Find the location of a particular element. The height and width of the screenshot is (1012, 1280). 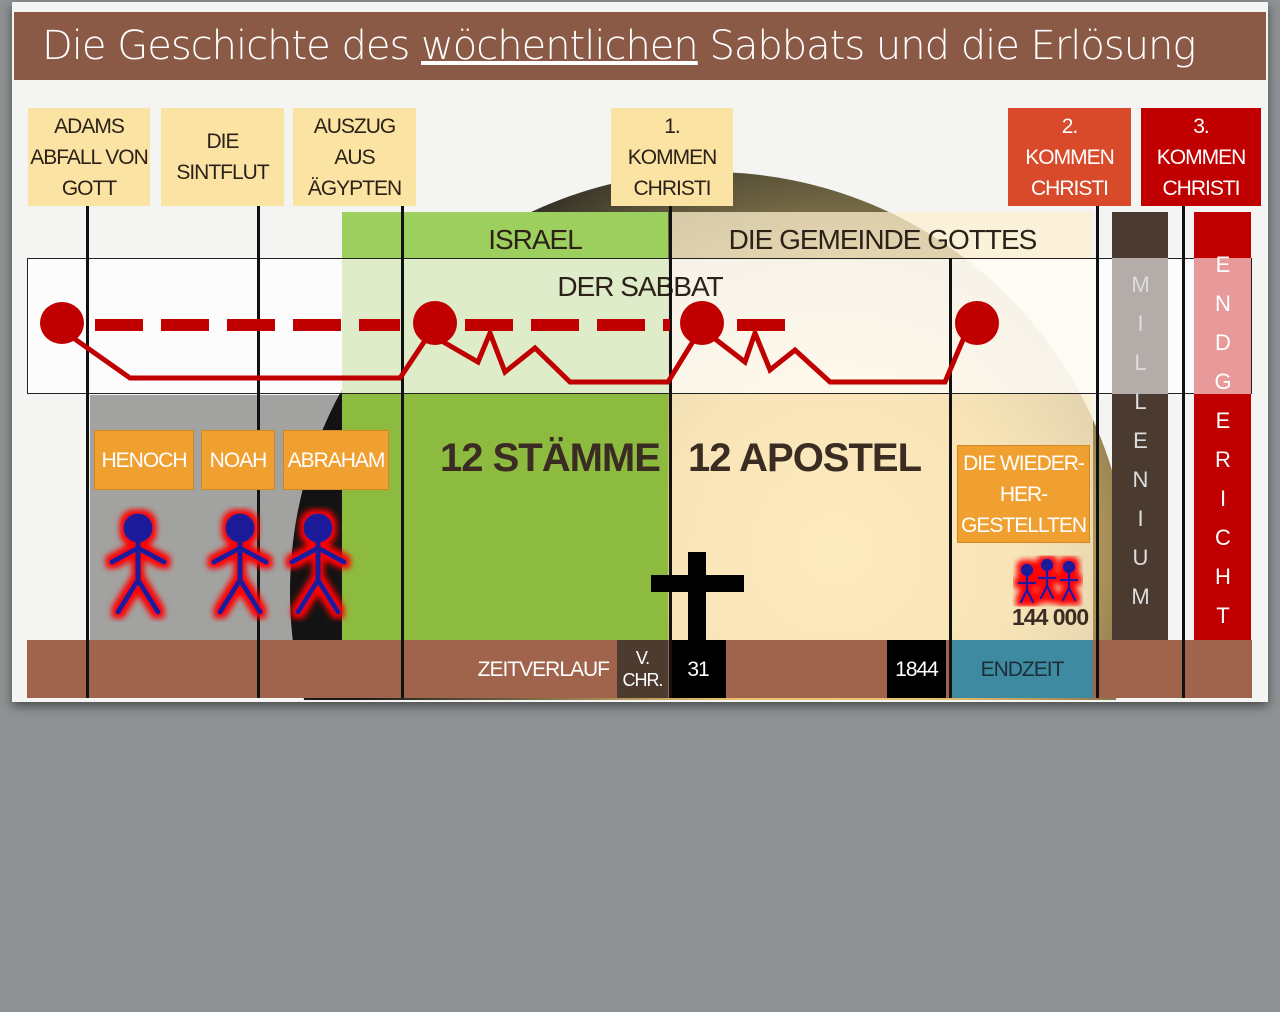

restored-count: 144 000 is located at coordinates (1050, 617).